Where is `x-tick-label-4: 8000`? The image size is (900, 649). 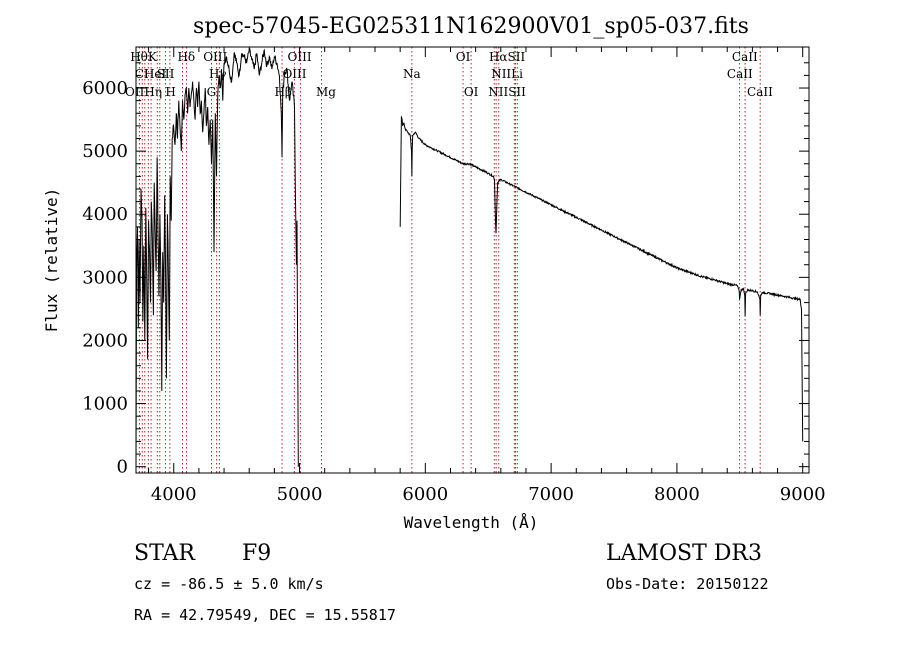 x-tick-label-4: 8000 is located at coordinates (677, 494).